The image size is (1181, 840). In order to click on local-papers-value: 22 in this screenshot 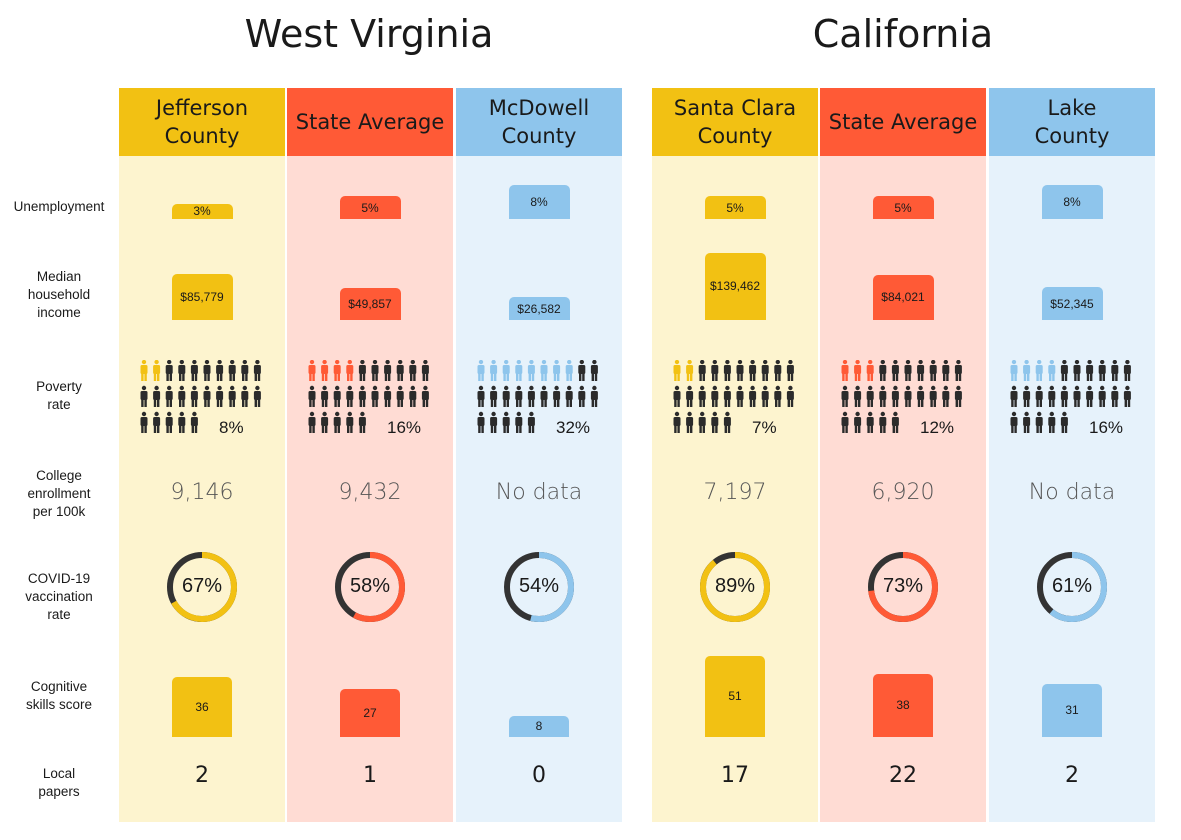, I will do `click(903, 775)`.